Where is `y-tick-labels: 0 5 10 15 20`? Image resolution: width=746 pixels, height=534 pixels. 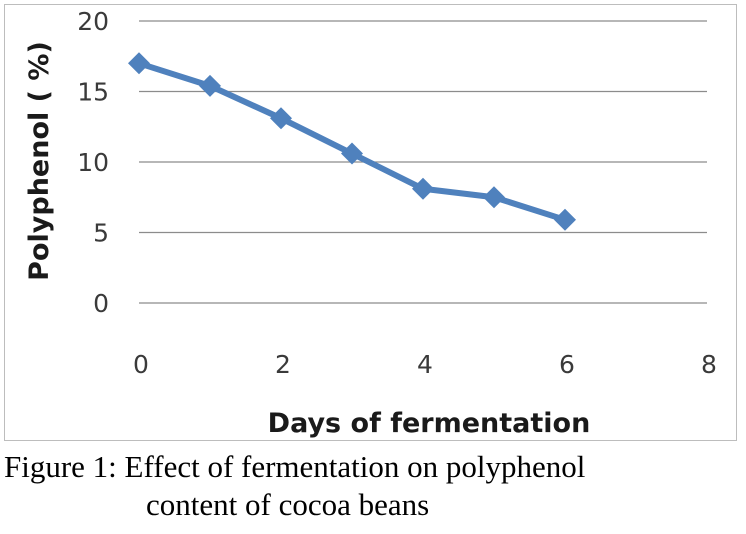
y-tick-labels: 0 5 10 15 20 is located at coordinates (93, 162).